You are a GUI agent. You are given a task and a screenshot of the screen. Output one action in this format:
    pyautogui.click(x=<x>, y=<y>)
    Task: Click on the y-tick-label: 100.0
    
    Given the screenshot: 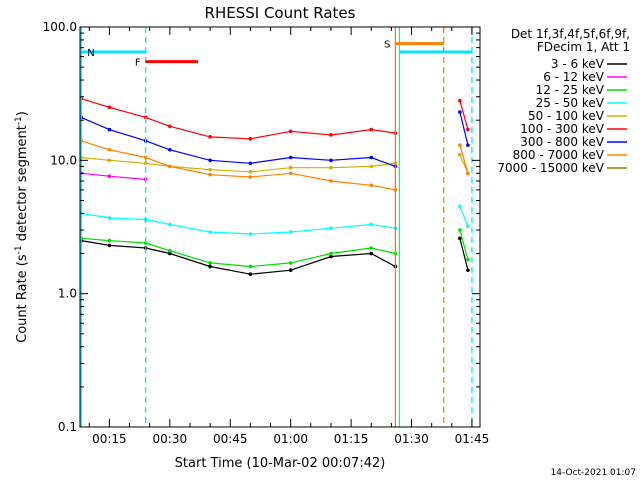 What is the action you would take?
    pyautogui.click(x=60, y=27)
    